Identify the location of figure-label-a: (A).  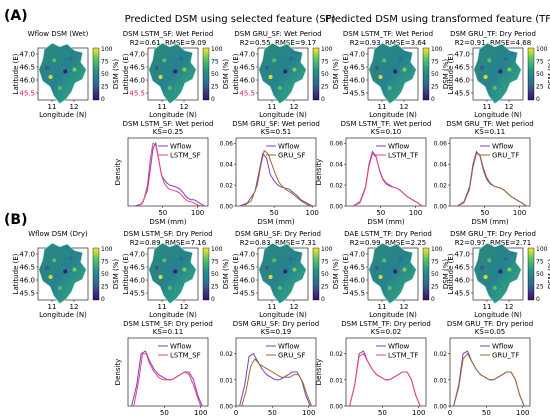
(16, 16).